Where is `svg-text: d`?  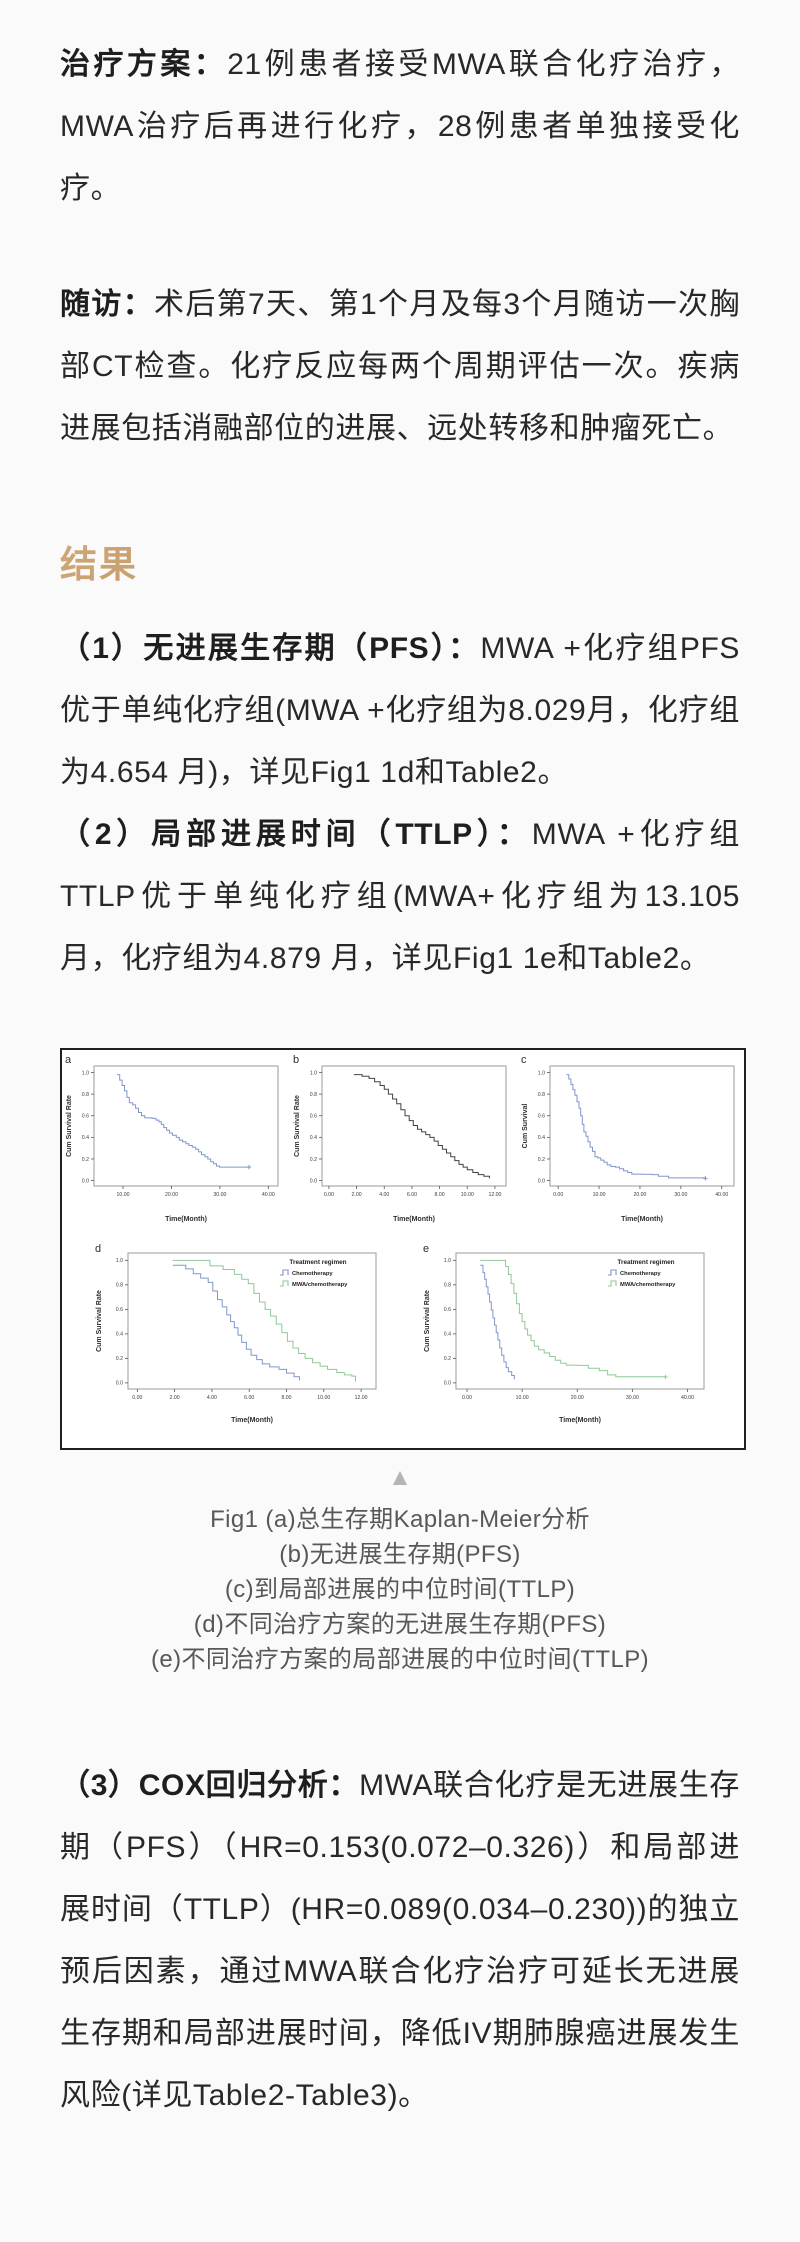 svg-text: d is located at coordinates (98, 1249).